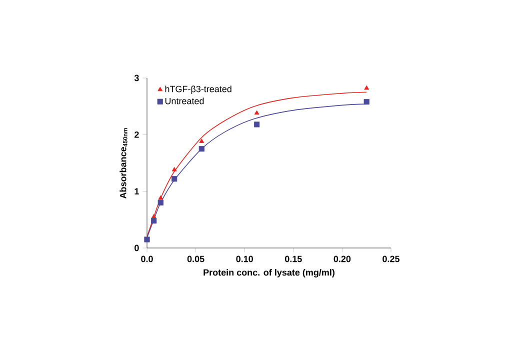 This screenshot has height=350, width=520. I want to click on y-axis-title: Absorbance$_{450nm}$, so click(124, 163).